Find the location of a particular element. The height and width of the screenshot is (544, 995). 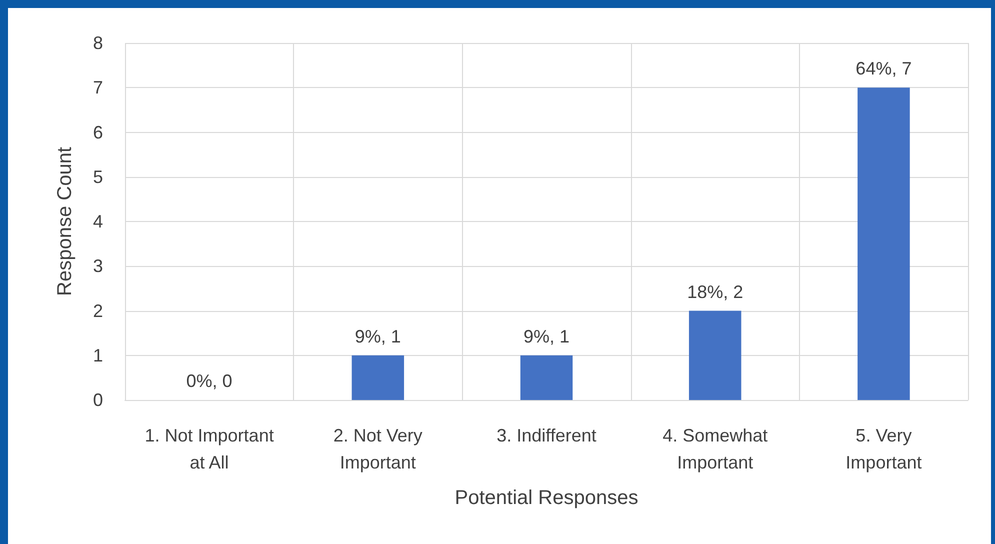

x-tick-label: 3. Indifferent is located at coordinates (546, 436).